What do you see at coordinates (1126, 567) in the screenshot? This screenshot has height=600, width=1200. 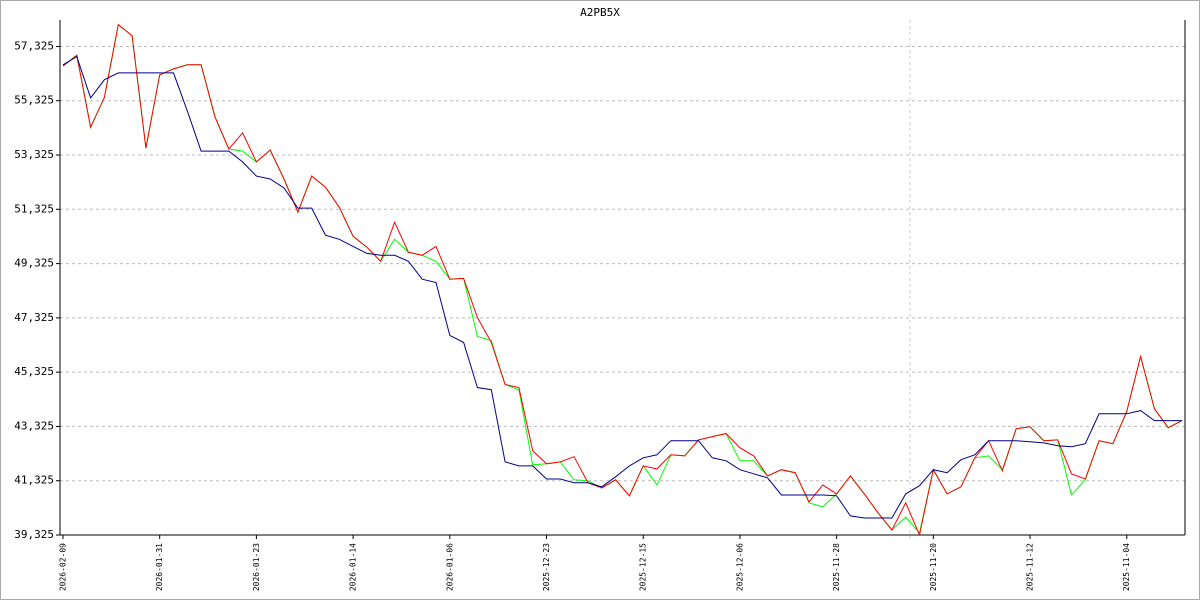 I see `x-tick-label: 2025-11-04` at bounding box center [1126, 567].